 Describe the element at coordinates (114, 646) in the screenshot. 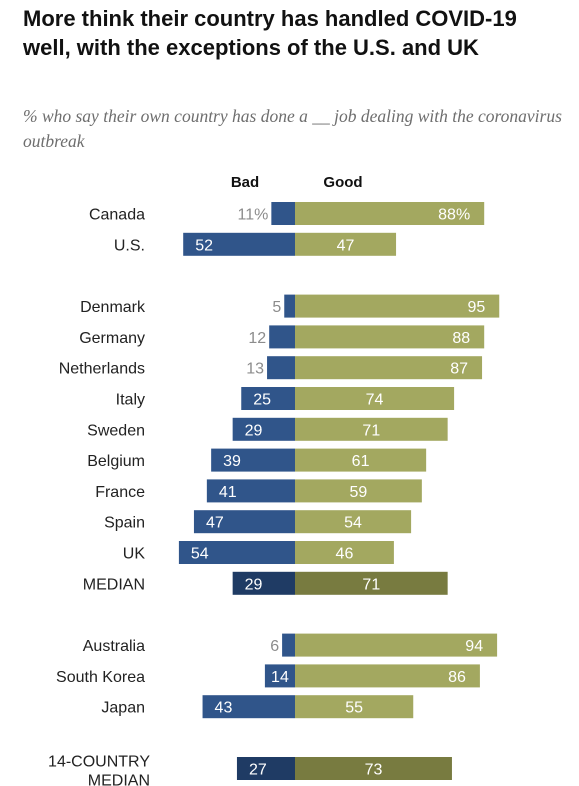

I see `category-label: Australia` at that location.